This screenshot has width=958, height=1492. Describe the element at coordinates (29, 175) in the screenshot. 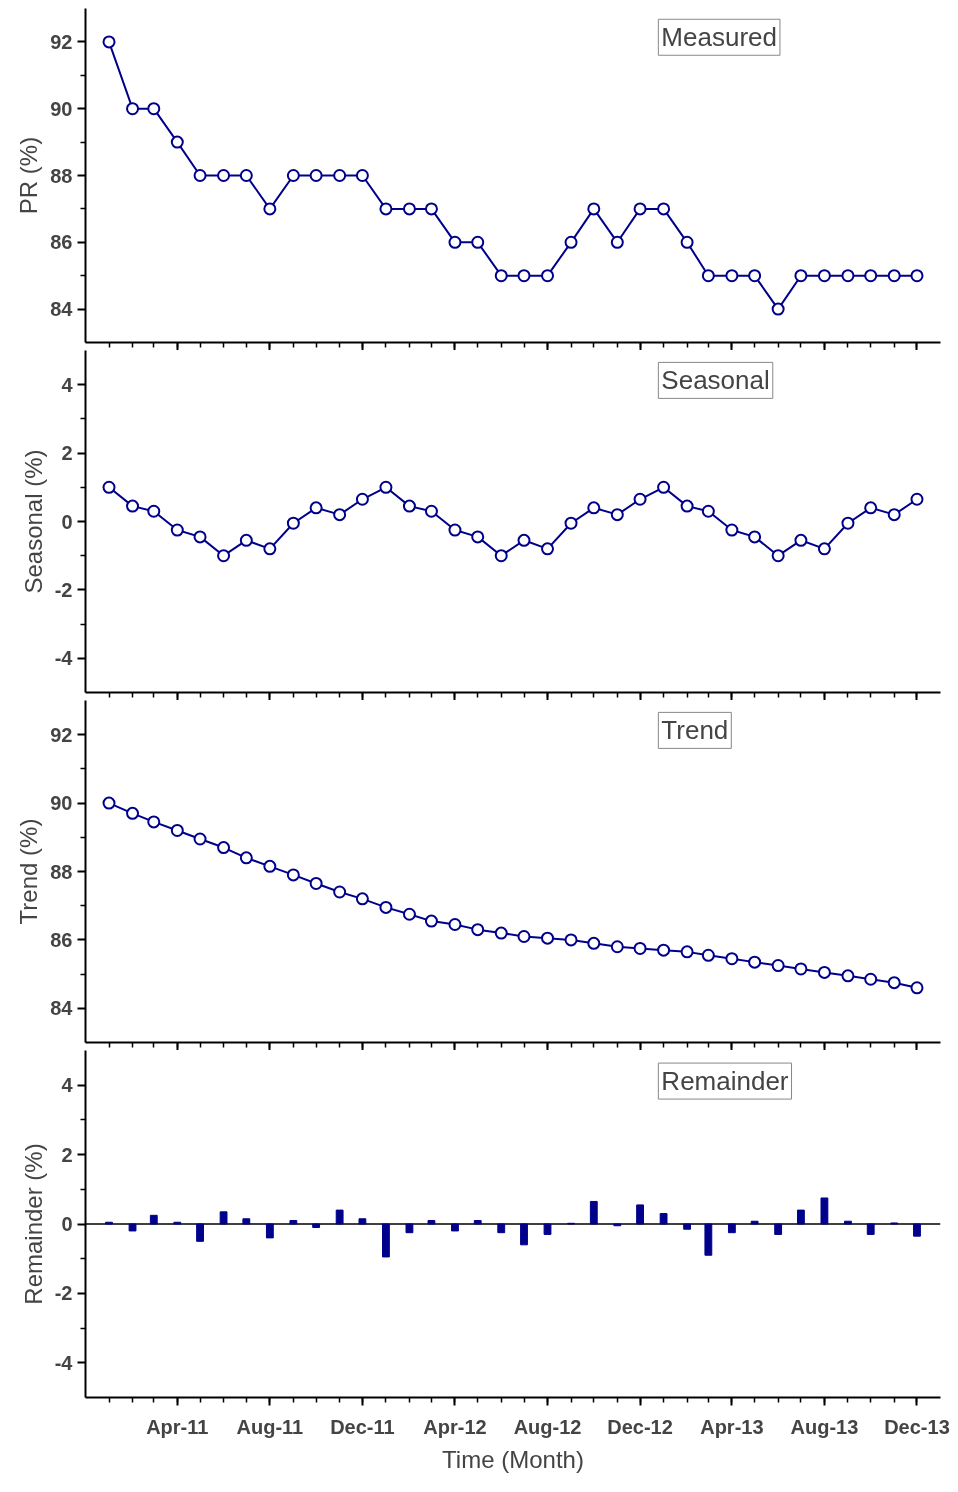

I see `y-axis-title: PR (%)` at that location.